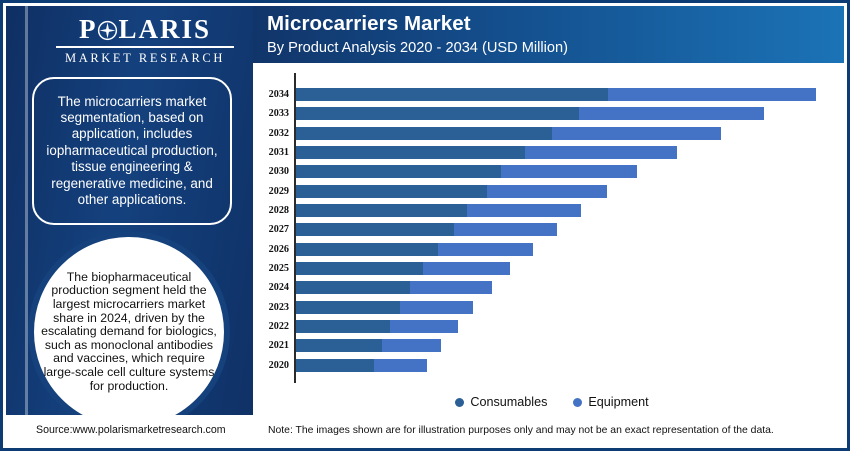  Describe the element at coordinates (550, 402) in the screenshot. I see `chart-legend: Consumables Equipment` at that location.